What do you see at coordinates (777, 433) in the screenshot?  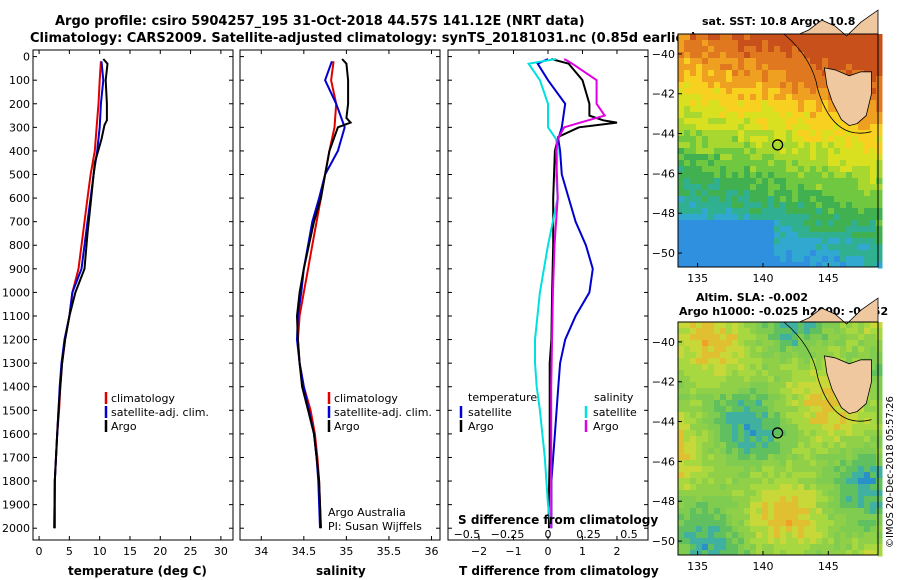 I see `profile-location-marker` at bounding box center [777, 433].